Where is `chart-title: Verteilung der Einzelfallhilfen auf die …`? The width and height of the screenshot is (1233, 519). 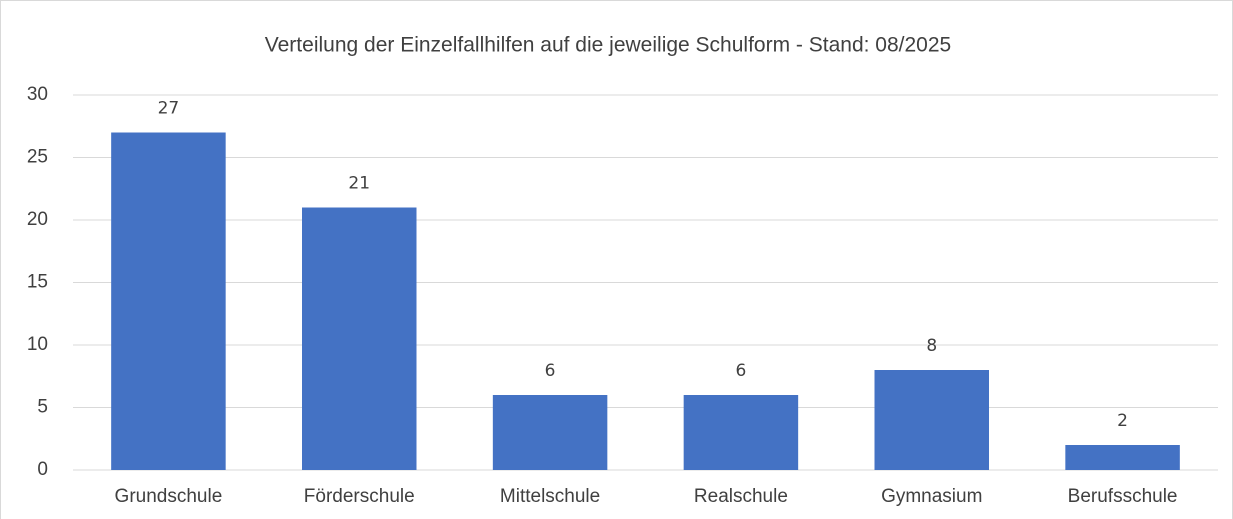 chart-title: Verteilung der Einzelfallhilfen auf die … is located at coordinates (608, 45).